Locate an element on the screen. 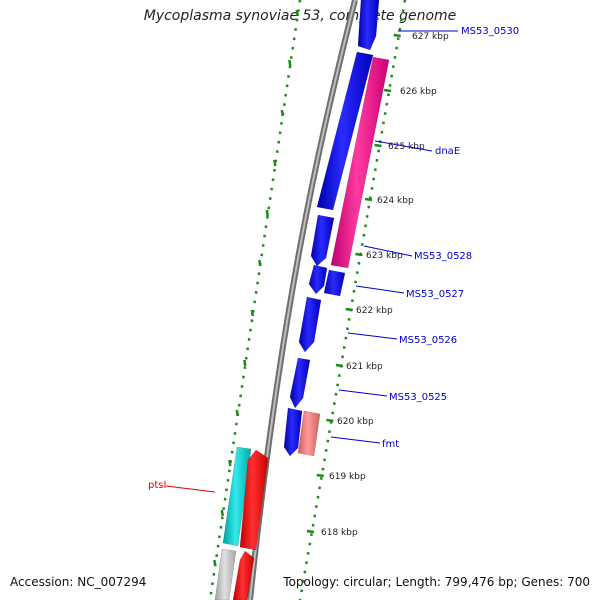 The width and height of the screenshot is (600, 600). gene-label-ms53-0525: MS53_0525 is located at coordinates (418, 397).